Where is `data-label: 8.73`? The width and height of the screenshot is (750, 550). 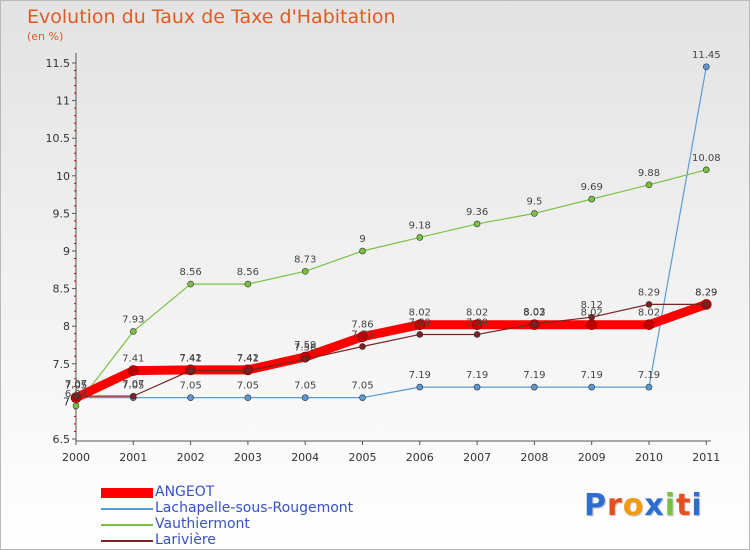
data-label: 8.73 is located at coordinates (305, 259).